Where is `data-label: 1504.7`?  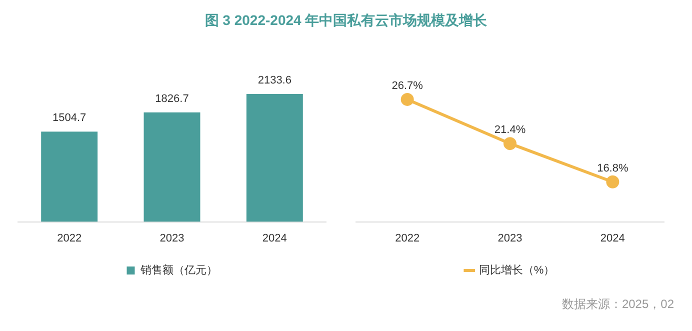 data-label: 1504.7 is located at coordinates (69, 118).